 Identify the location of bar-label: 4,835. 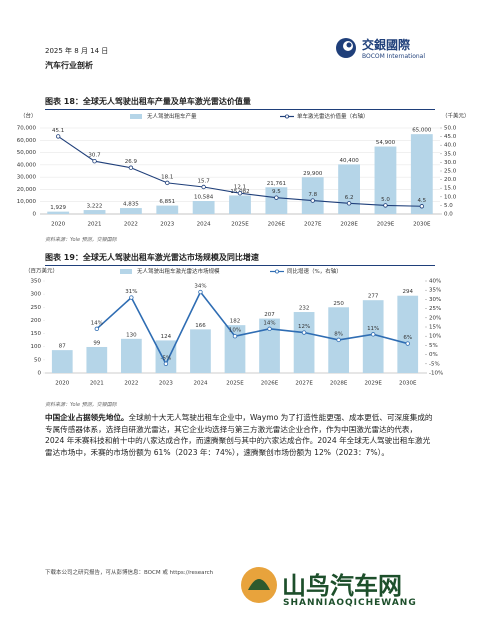
(131, 205).